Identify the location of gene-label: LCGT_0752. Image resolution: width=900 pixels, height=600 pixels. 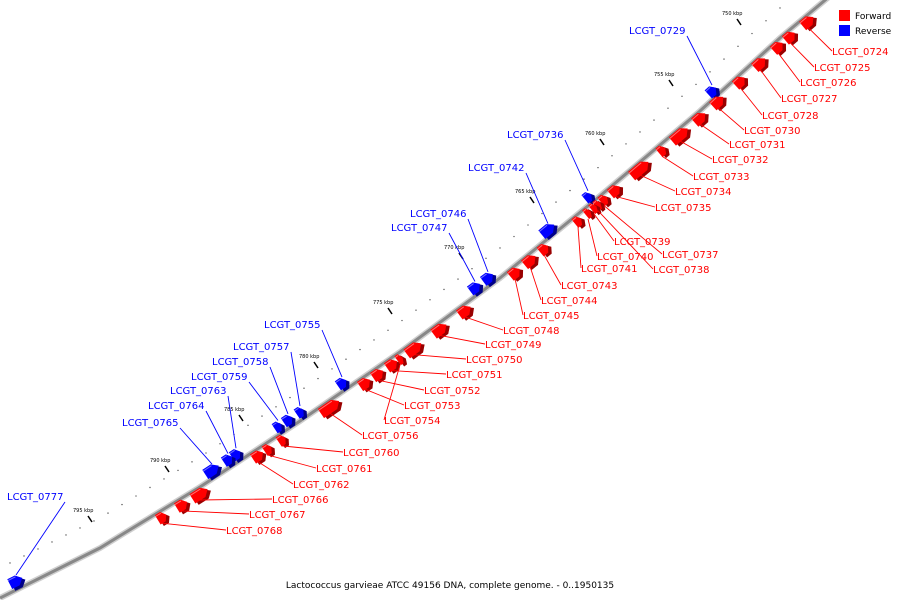
(452, 391).